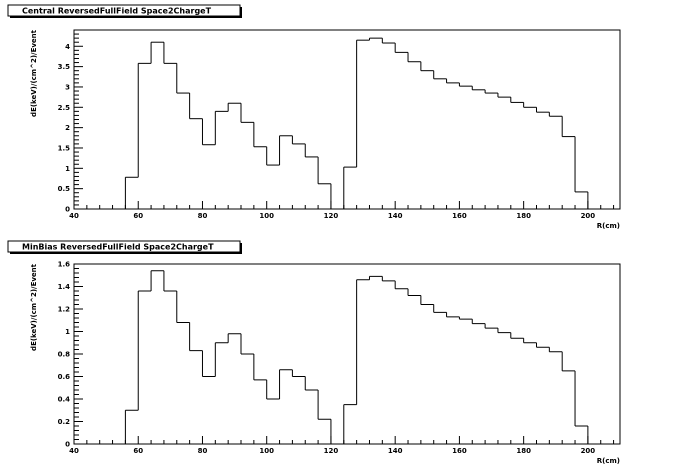  Describe the element at coordinates (64, 355) in the screenshot. I see `y-tick-label: 0.8` at that location.